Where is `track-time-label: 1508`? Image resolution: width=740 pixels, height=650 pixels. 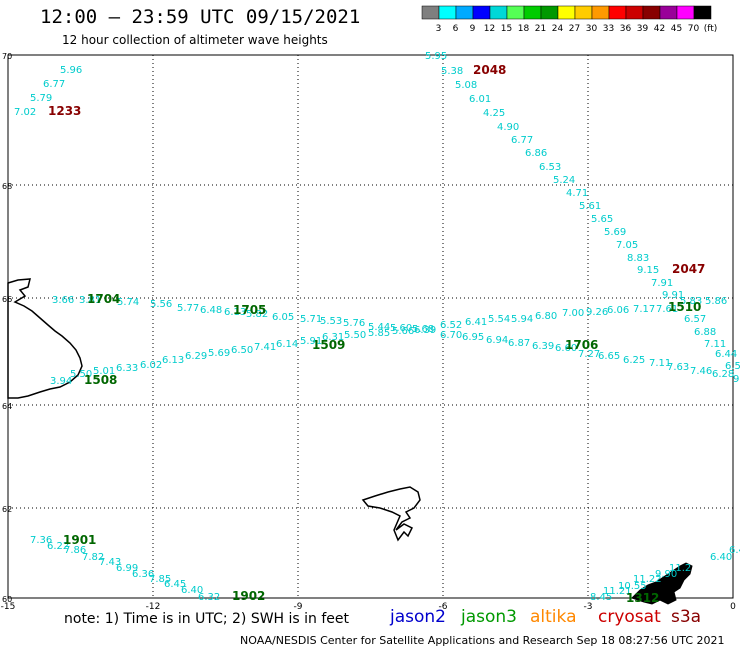
track-time-label: 1508 is located at coordinates (100, 380).